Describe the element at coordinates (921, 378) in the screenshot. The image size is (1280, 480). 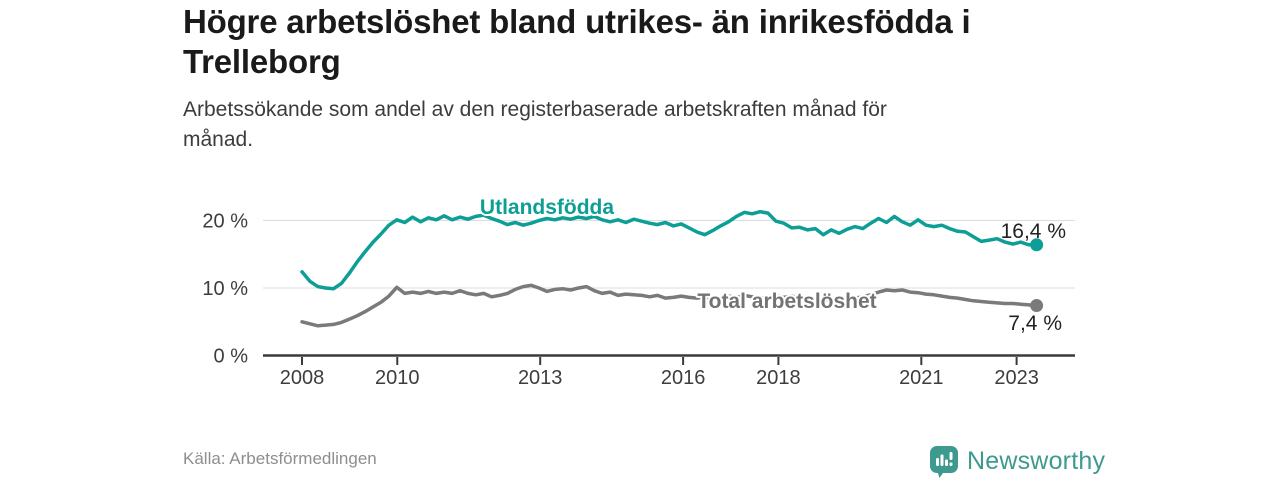
I see `x-tick-label-2021: 2021` at that location.